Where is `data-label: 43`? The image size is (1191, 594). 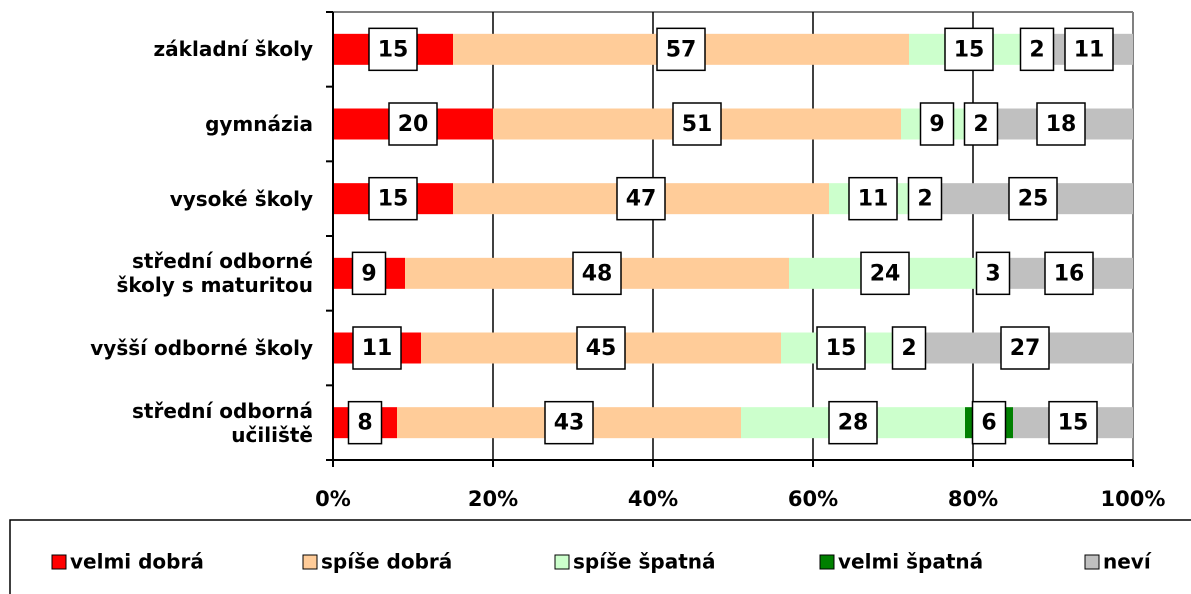
data-label: 43 is located at coordinates (569, 423).